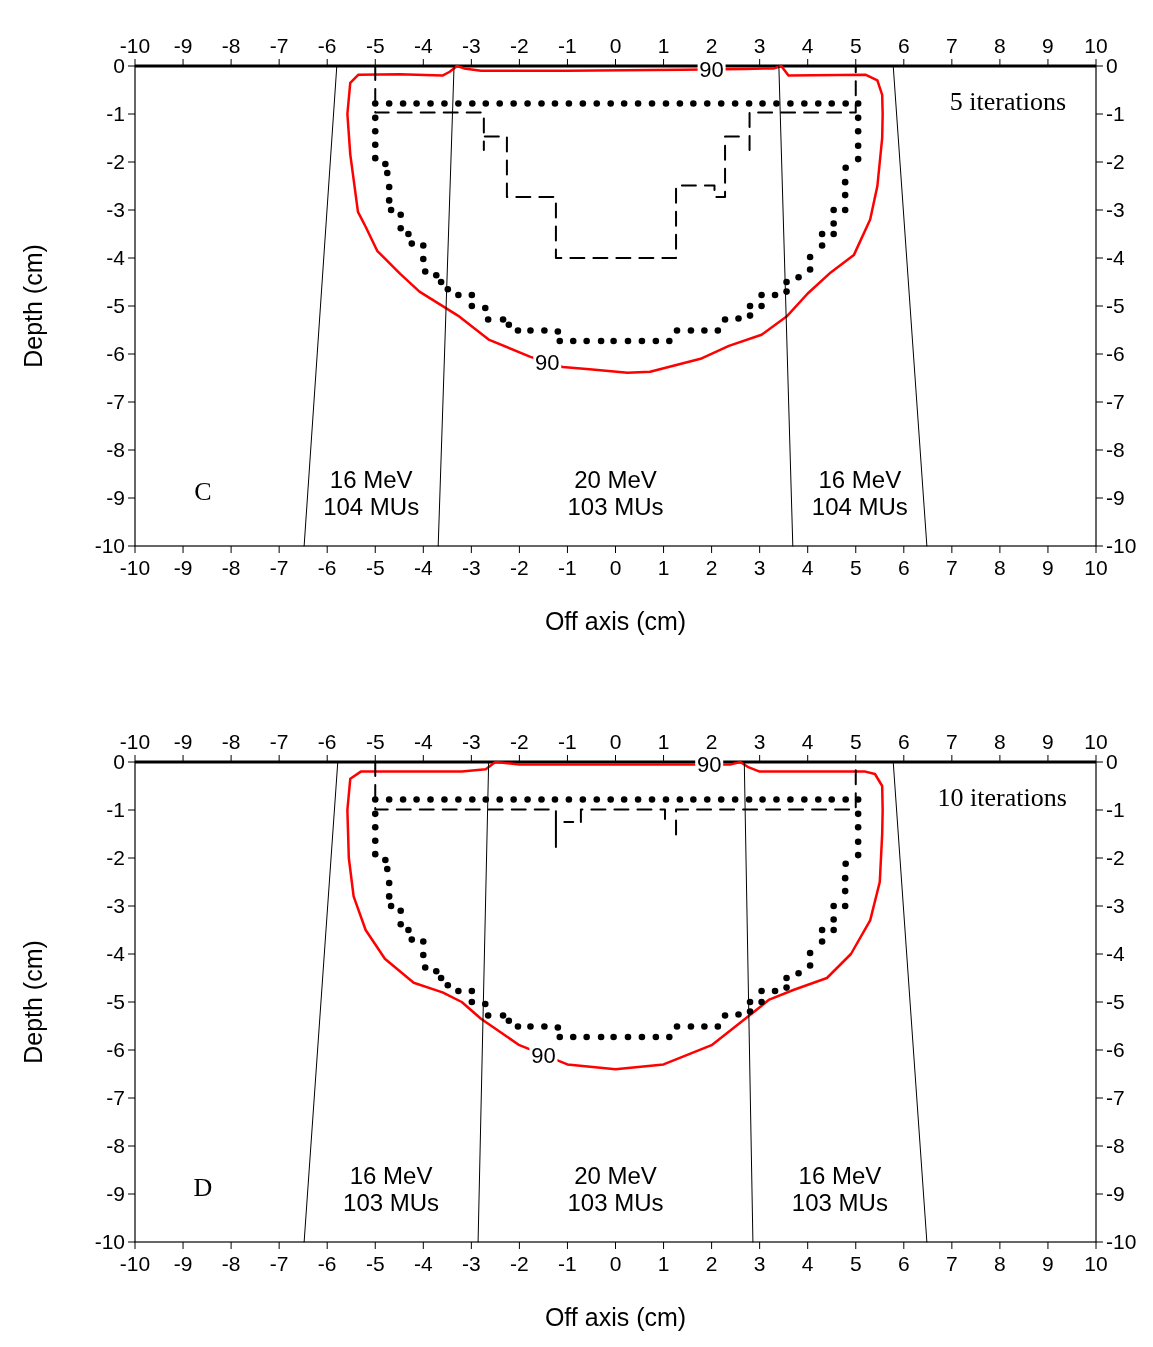 The image size is (1153, 1347). Describe the element at coordinates (33, 306) in the screenshot. I see `y-axis-title: Depth (cm)` at that location.